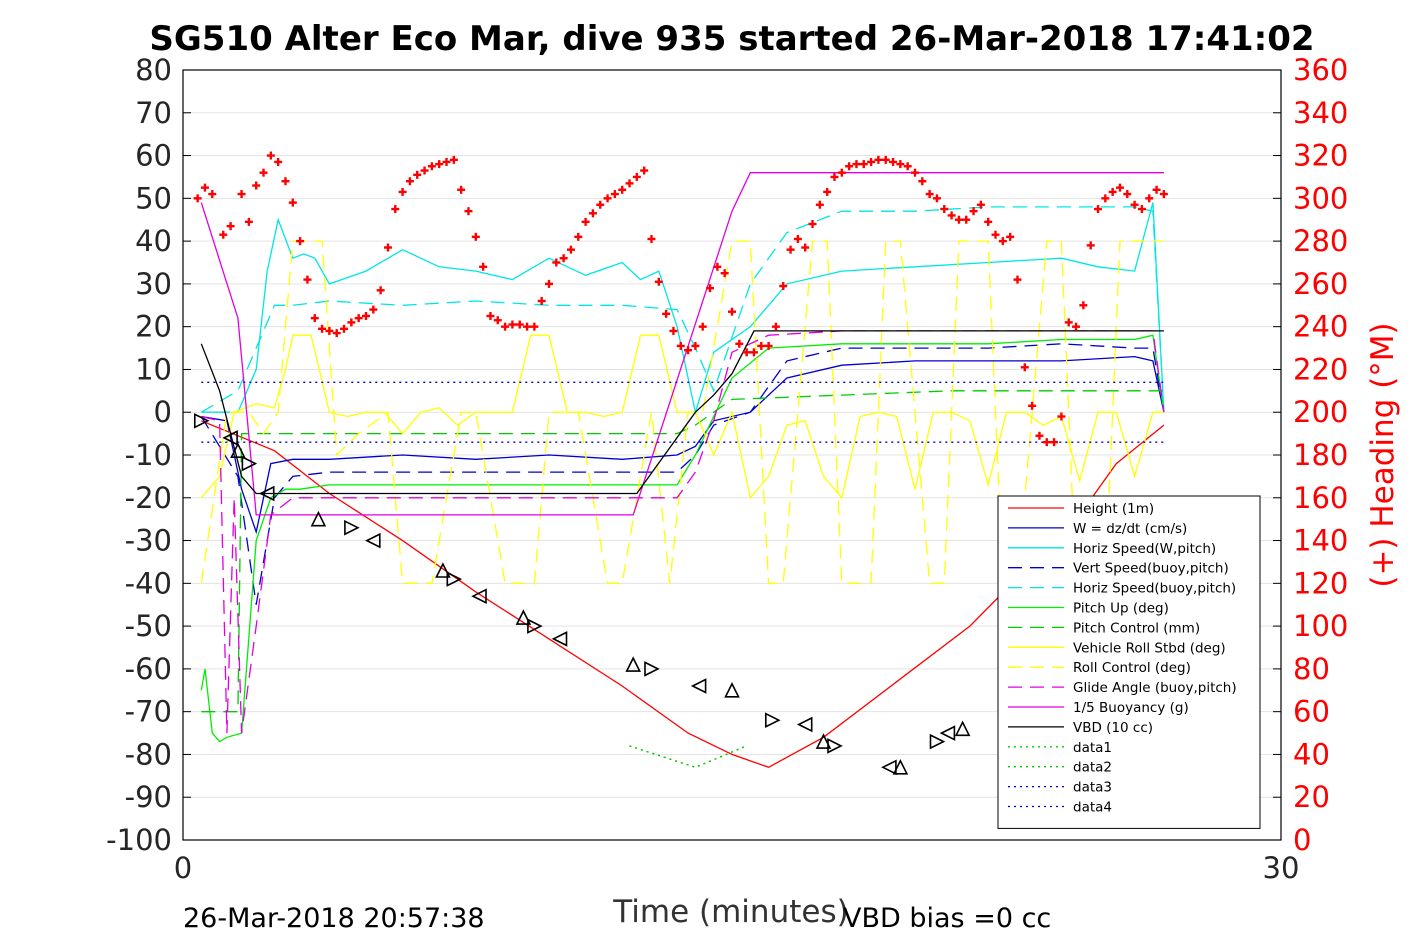 The image size is (1417, 945). I want to click on legend-entry: Vehicle Roll Stbd (deg), so click(1149, 648).